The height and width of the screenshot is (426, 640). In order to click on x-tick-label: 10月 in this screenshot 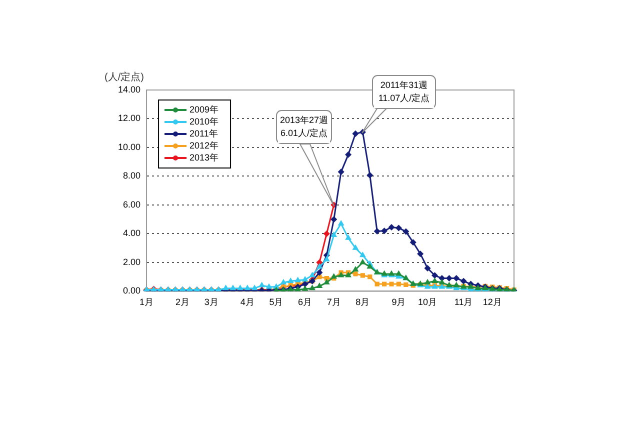, I will do `click(428, 302)`.